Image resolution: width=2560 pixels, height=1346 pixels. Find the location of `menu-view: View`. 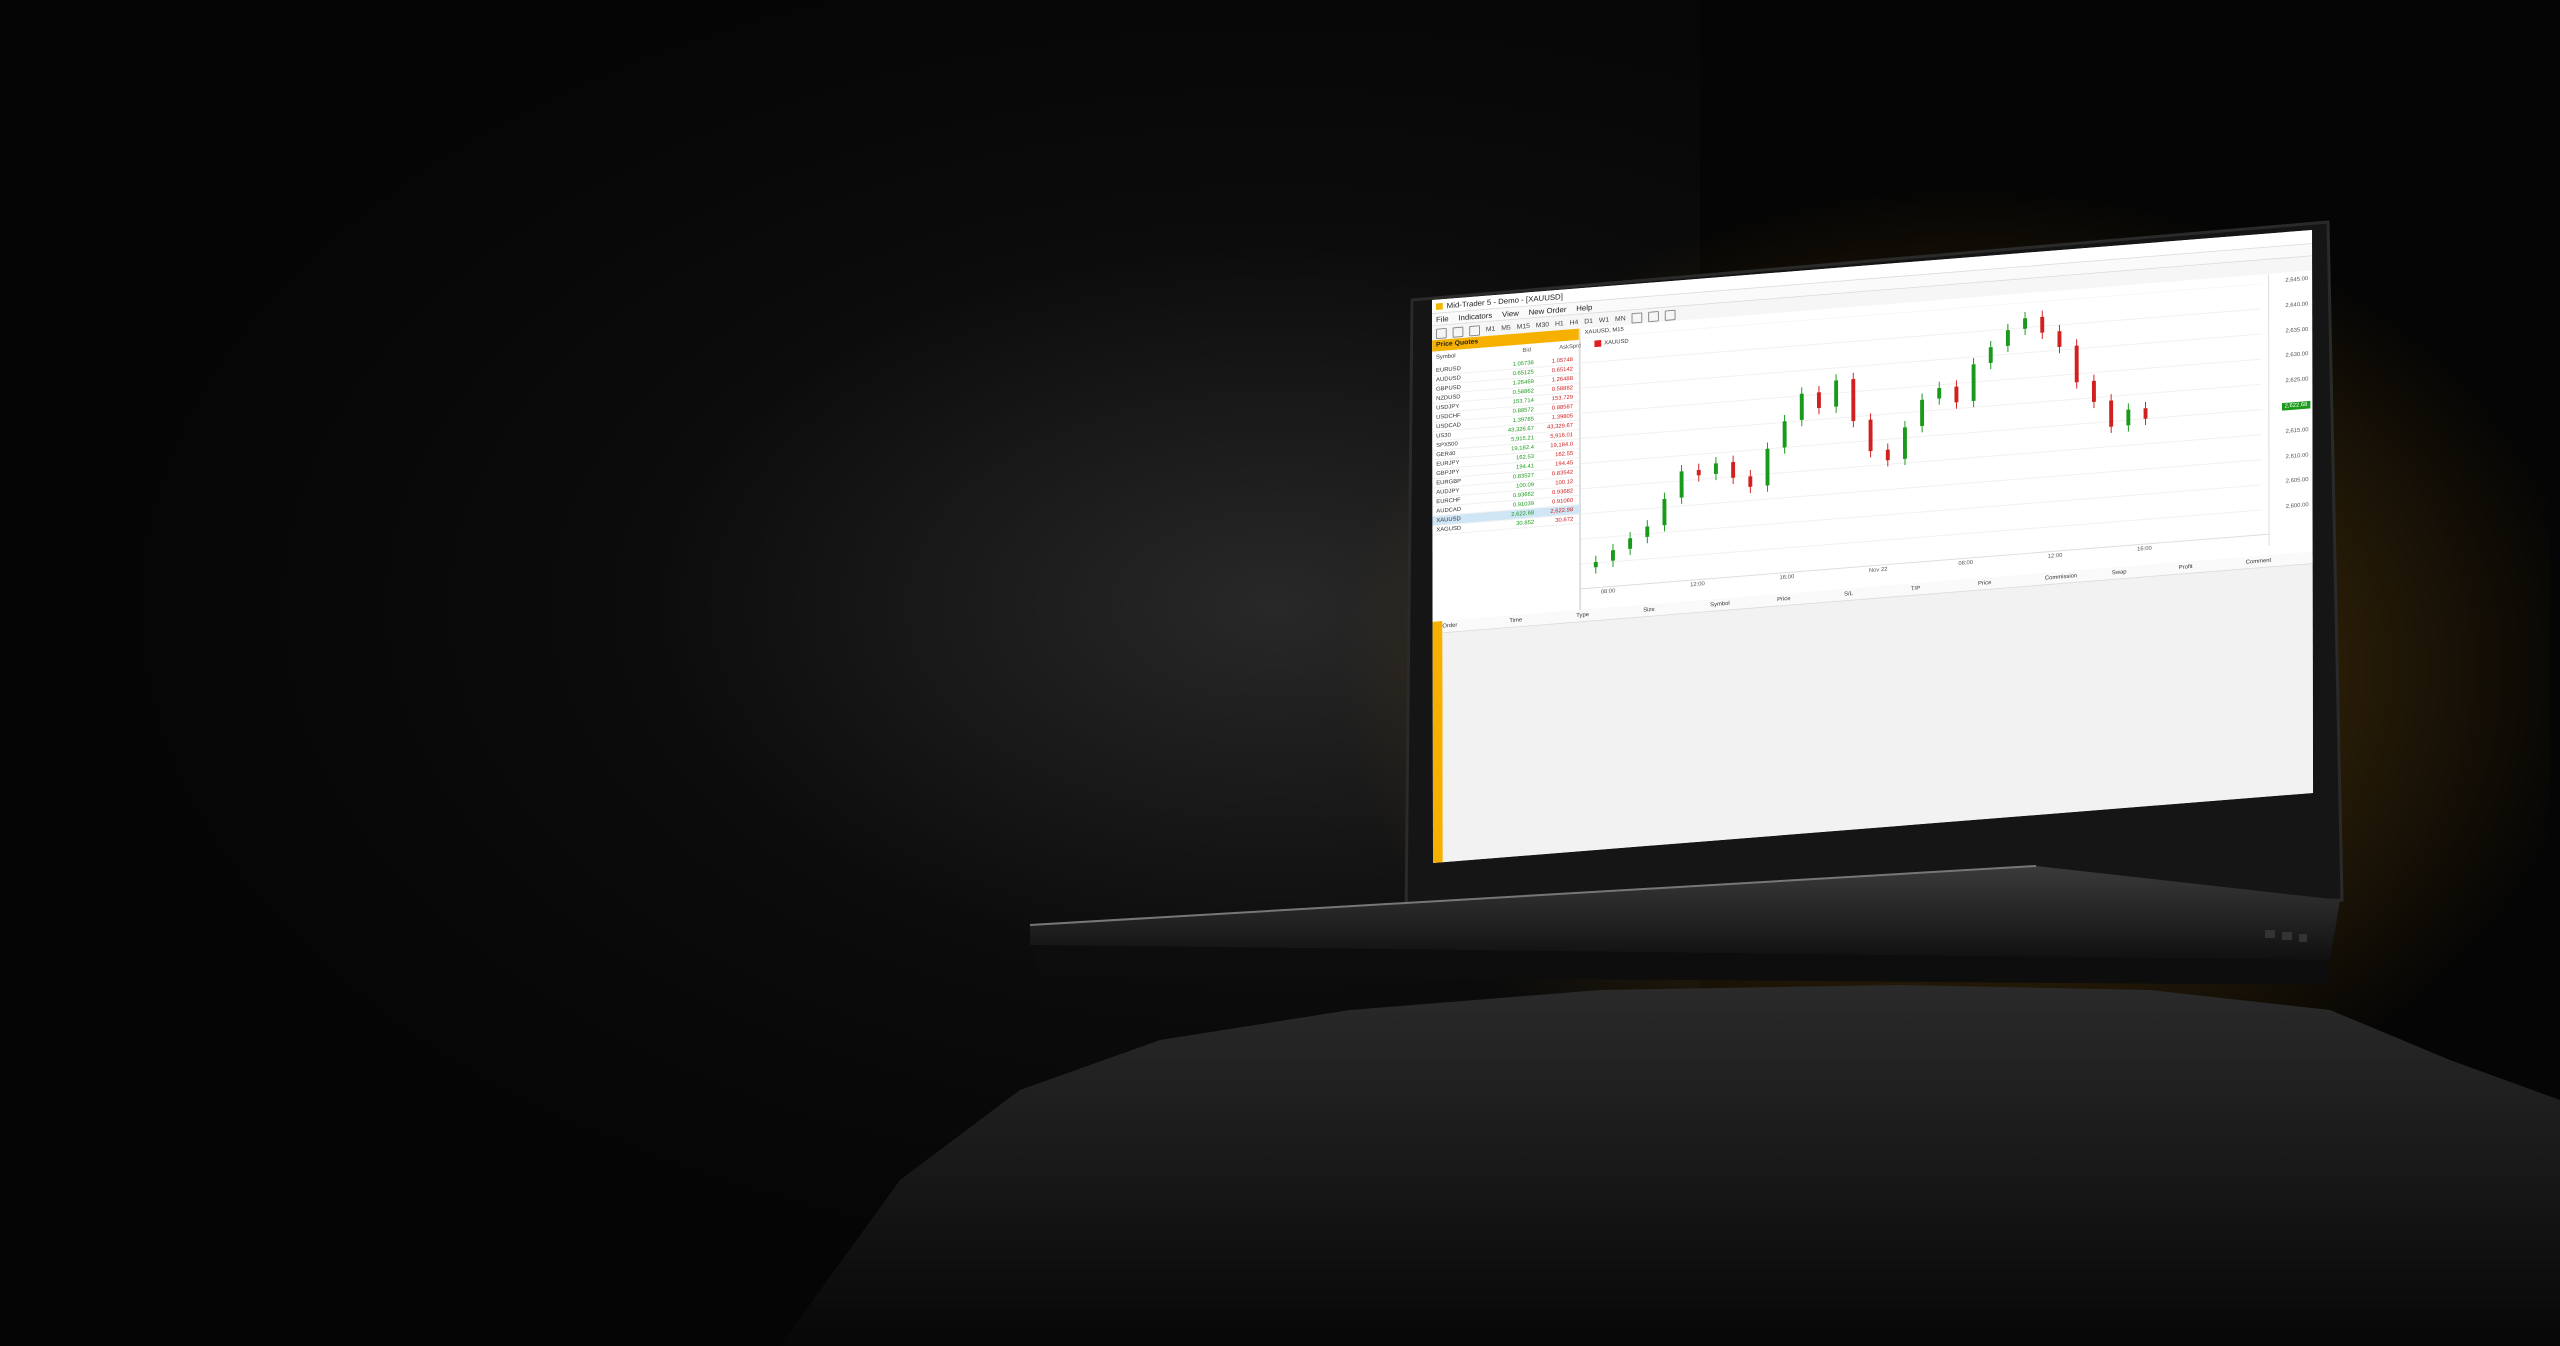

menu-view: View is located at coordinates (1510, 313).